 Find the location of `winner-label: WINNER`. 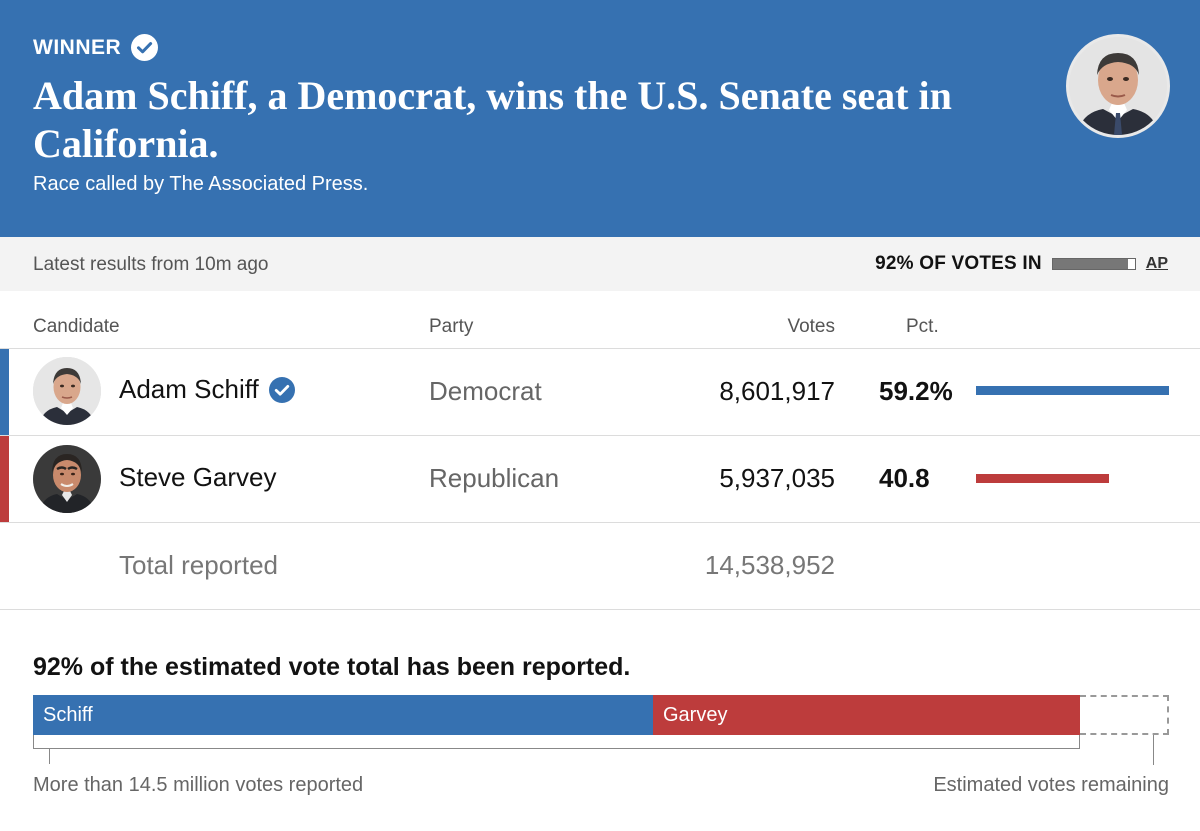

winner-label: WINNER is located at coordinates (77, 47).